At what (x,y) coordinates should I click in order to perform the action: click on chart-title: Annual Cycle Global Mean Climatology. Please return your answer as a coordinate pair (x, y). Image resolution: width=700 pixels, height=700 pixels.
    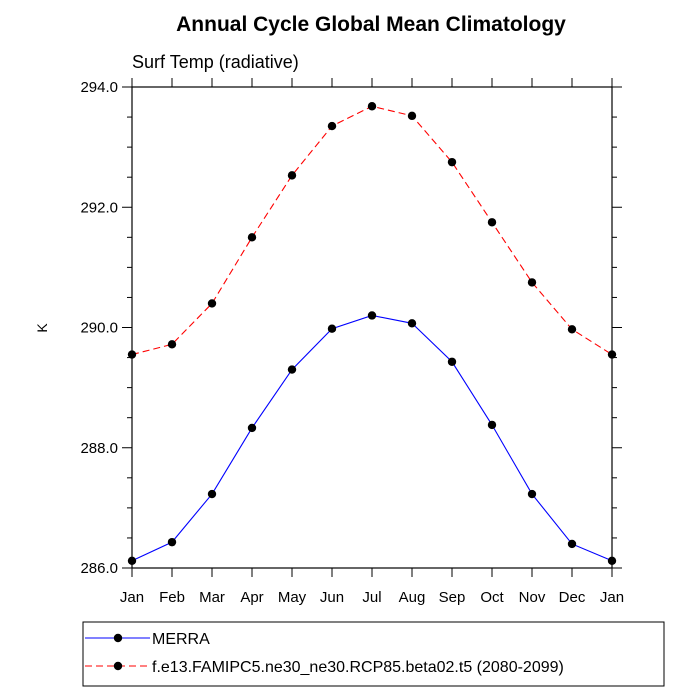
    Looking at the image, I should click on (371, 24).